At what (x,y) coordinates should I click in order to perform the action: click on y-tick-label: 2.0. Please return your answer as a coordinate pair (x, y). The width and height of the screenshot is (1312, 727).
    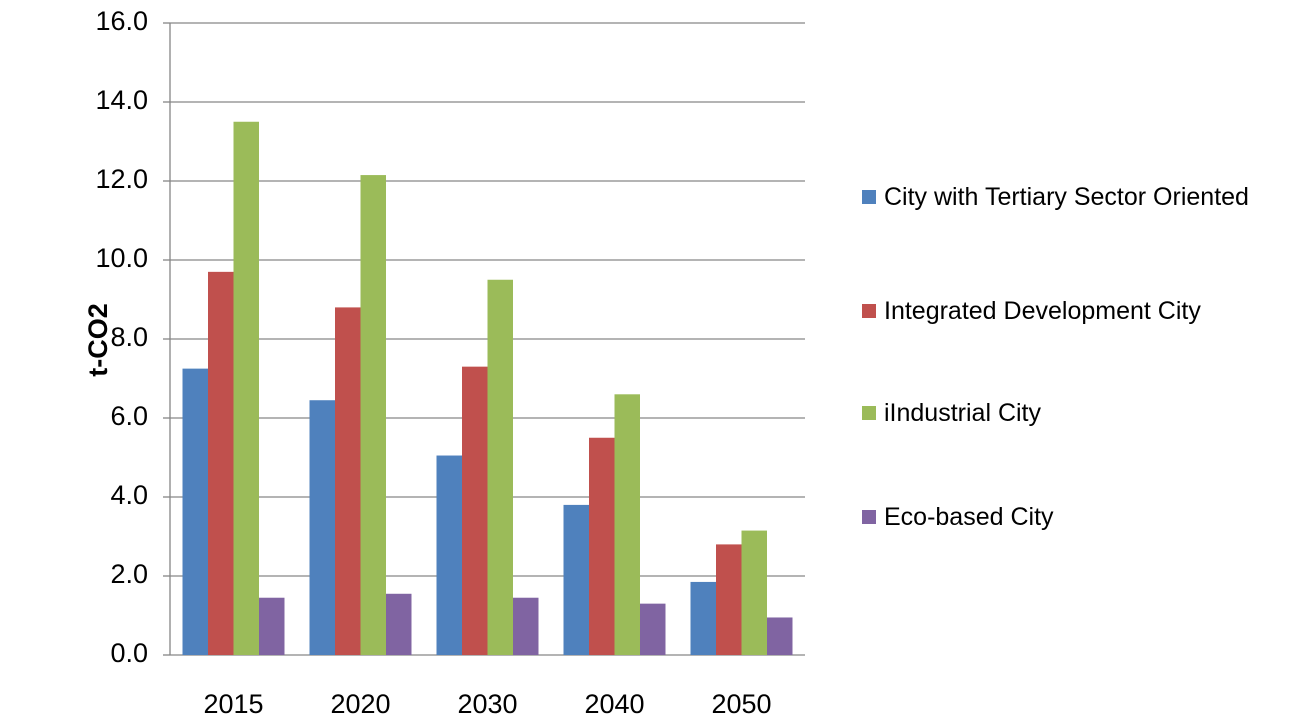
    Looking at the image, I should click on (129, 574).